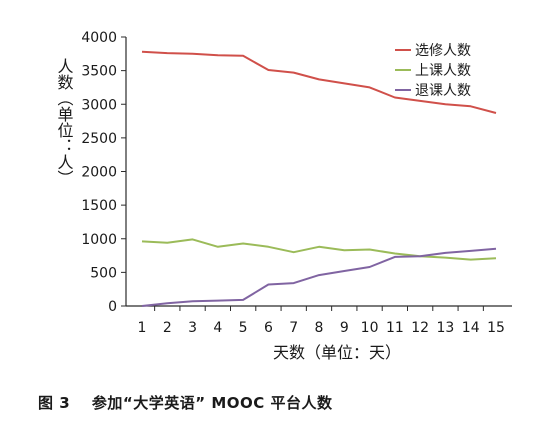  Describe the element at coordinates (293, 328) in the screenshot. I see `x-tick-label: 7` at that location.